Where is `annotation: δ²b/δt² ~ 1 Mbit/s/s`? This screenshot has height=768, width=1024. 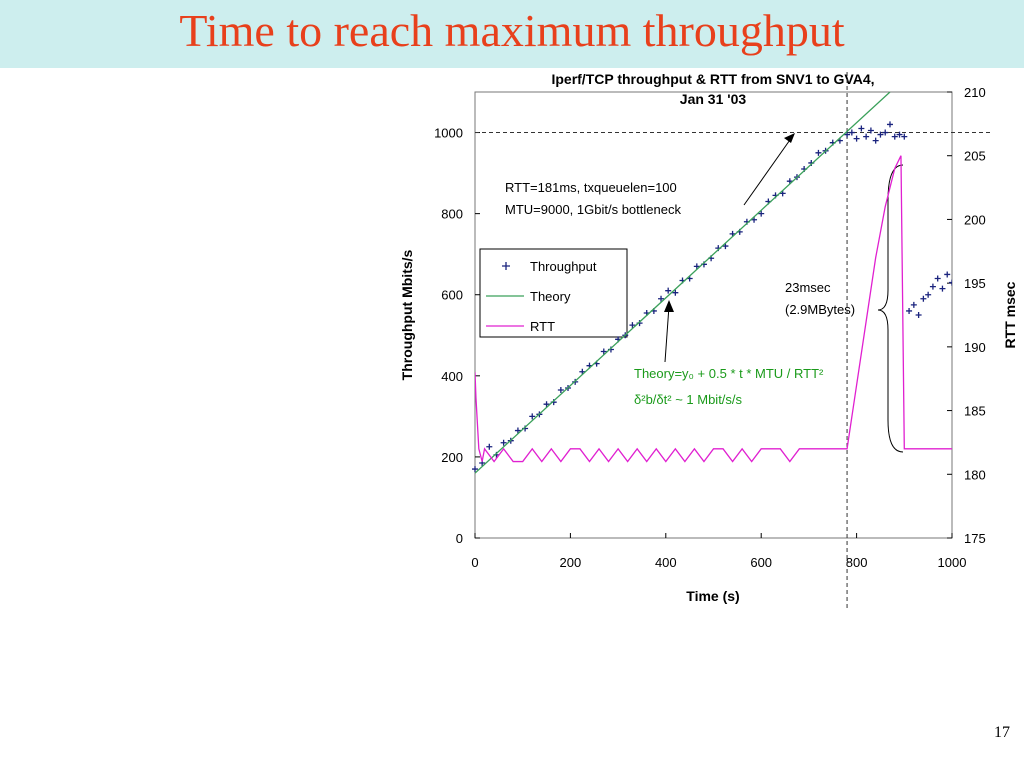
annotation: δ²b/δt² ~ 1 Mbit/s/s is located at coordinates (688, 399).